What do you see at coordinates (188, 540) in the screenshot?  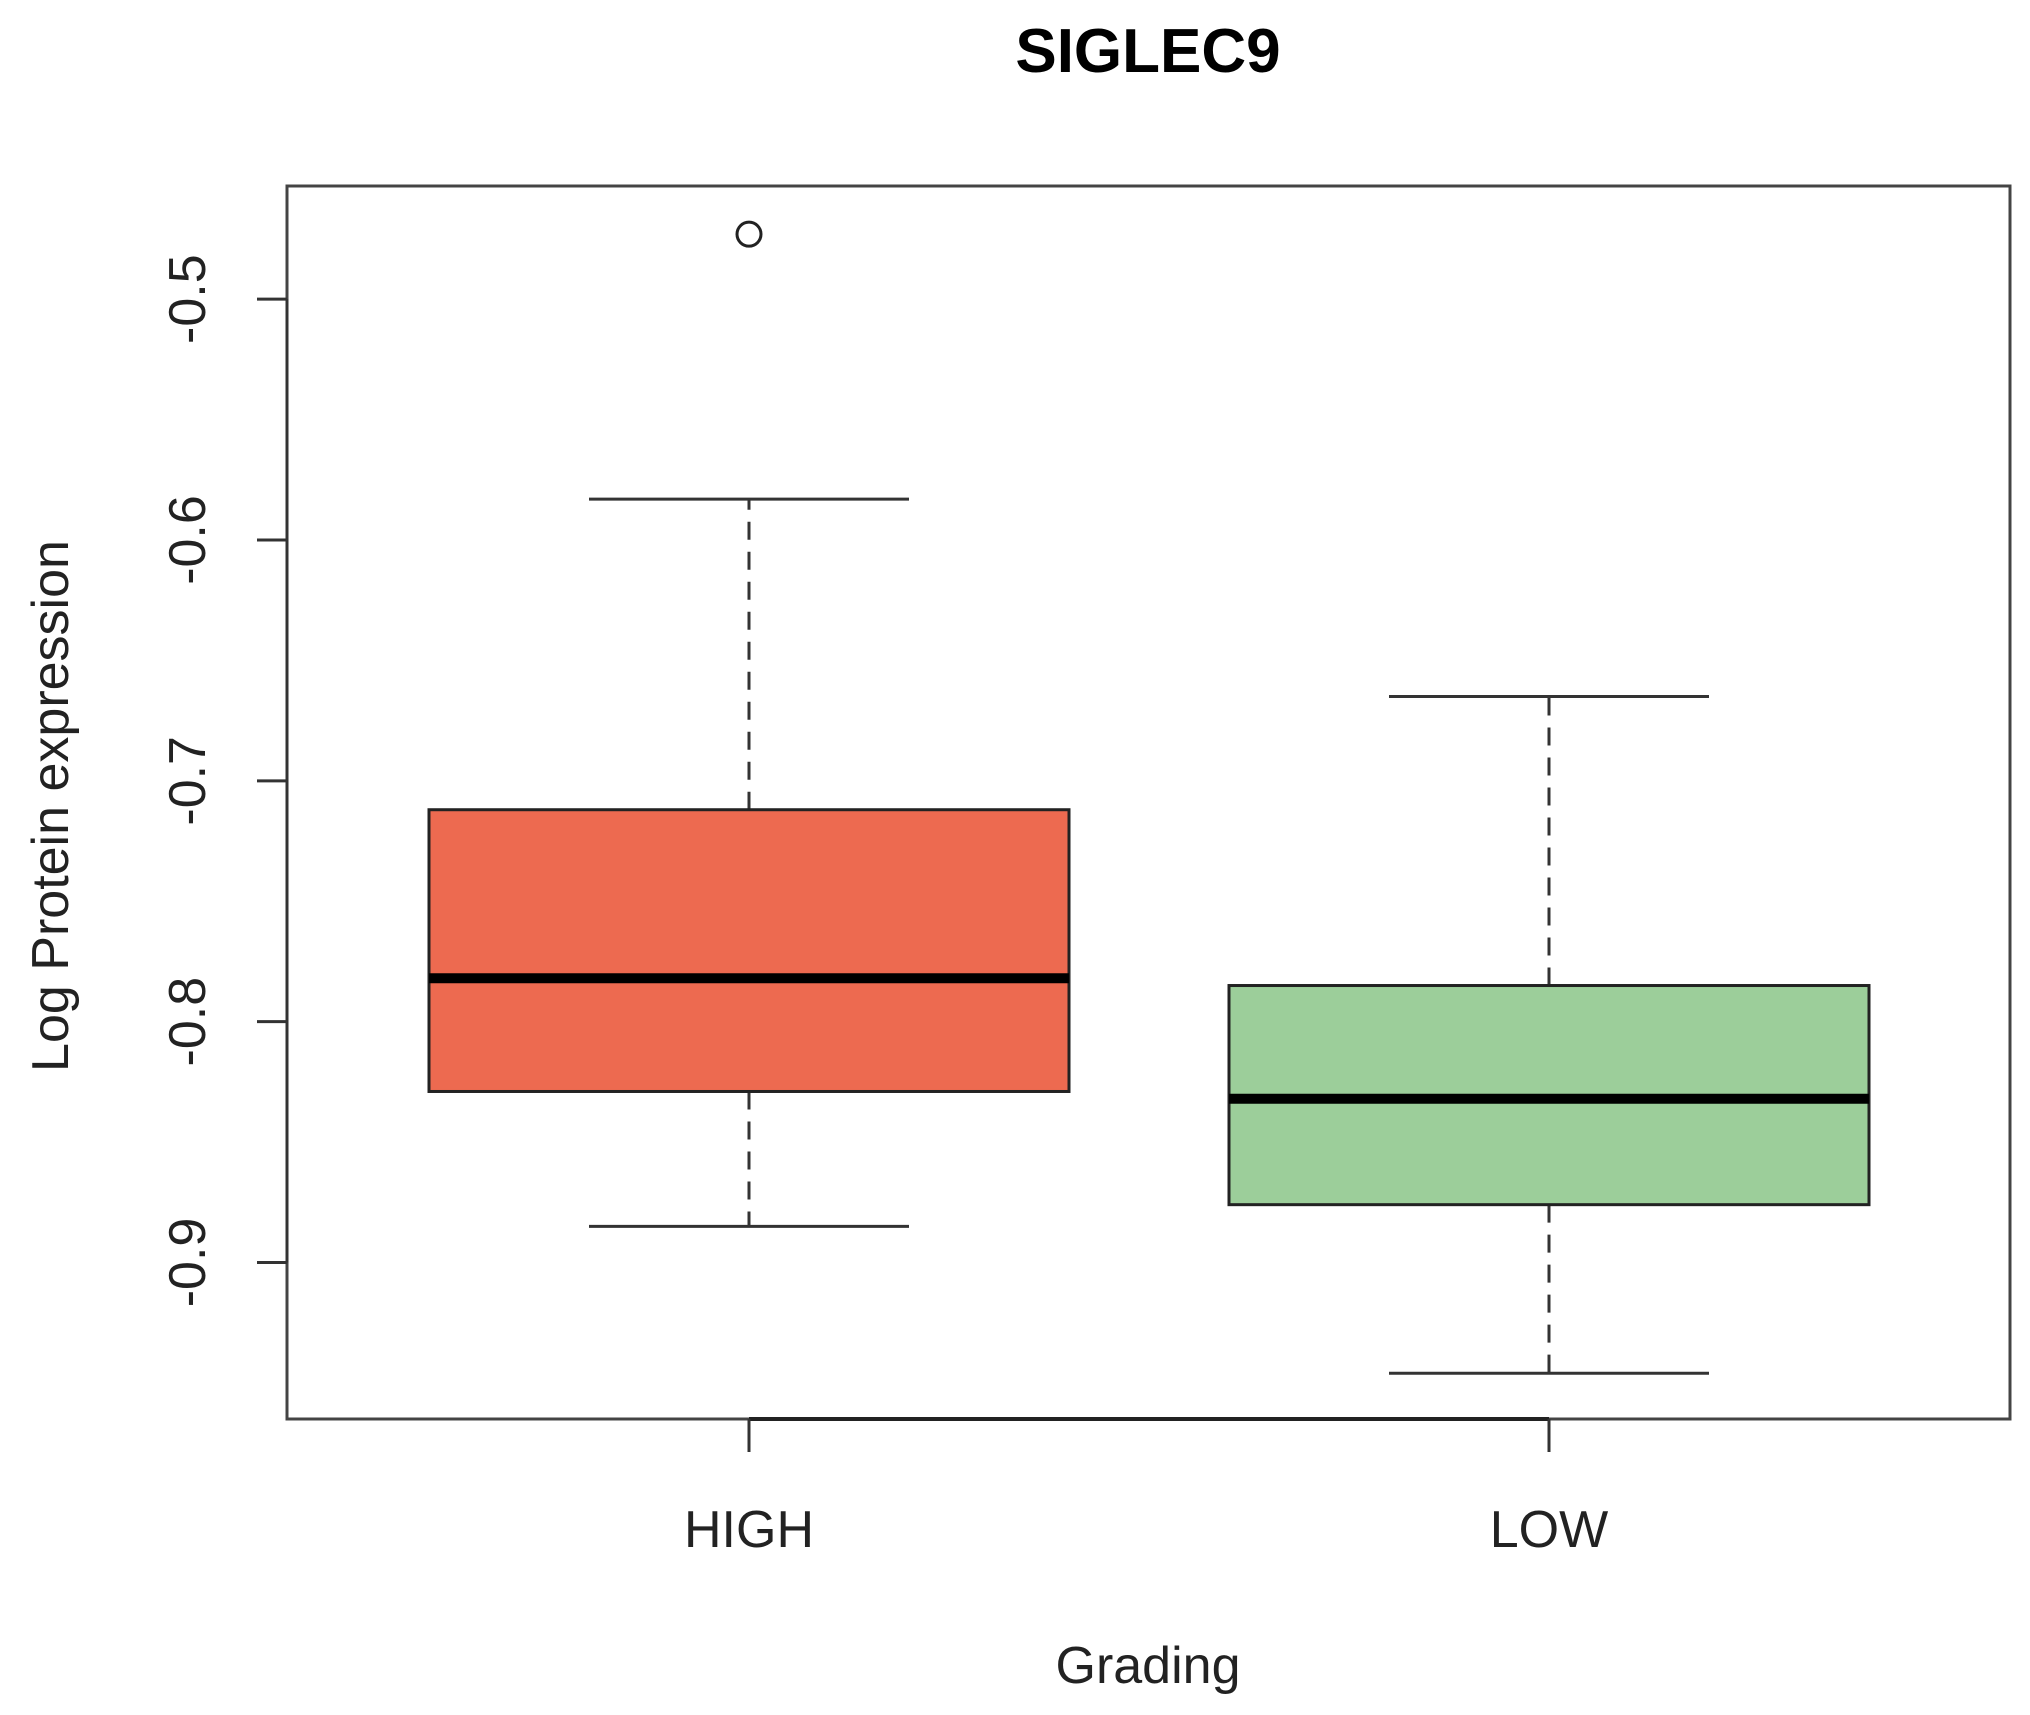 I see `y-tick-label: -0.6` at bounding box center [188, 540].